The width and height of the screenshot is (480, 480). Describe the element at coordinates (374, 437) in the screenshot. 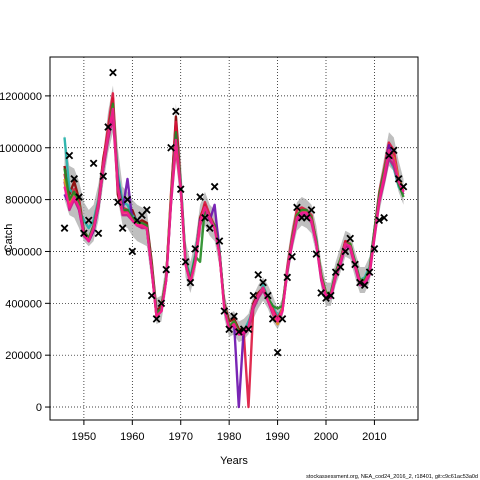

I see `x-tick-label: 2010` at that location.